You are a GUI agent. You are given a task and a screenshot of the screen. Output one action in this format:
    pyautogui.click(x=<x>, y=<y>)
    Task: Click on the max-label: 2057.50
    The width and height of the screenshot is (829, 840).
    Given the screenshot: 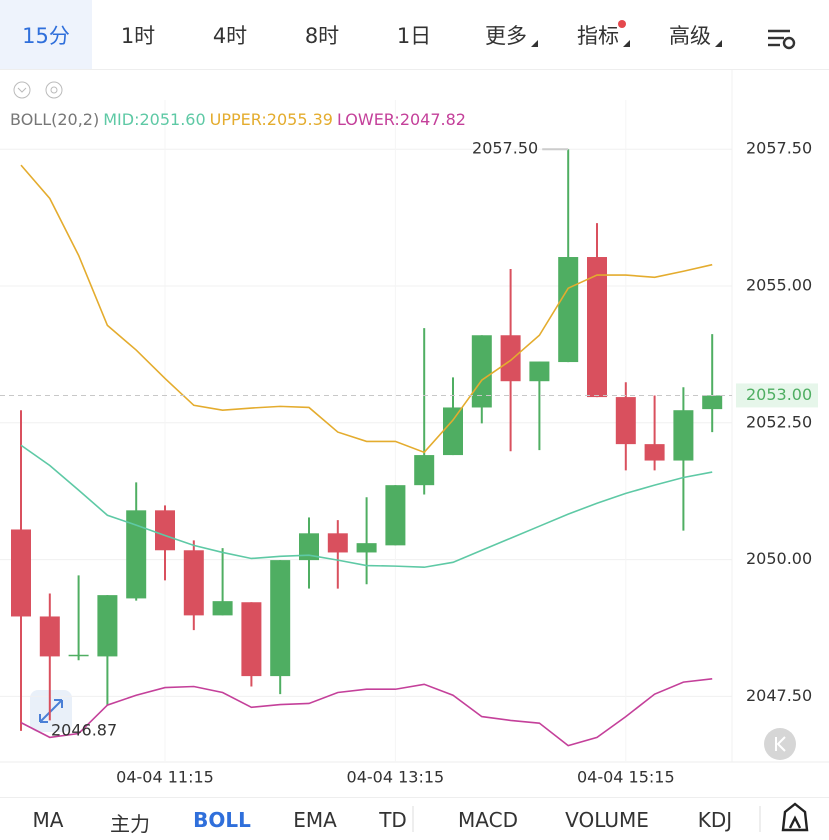 What is the action you would take?
    pyautogui.click(x=505, y=148)
    